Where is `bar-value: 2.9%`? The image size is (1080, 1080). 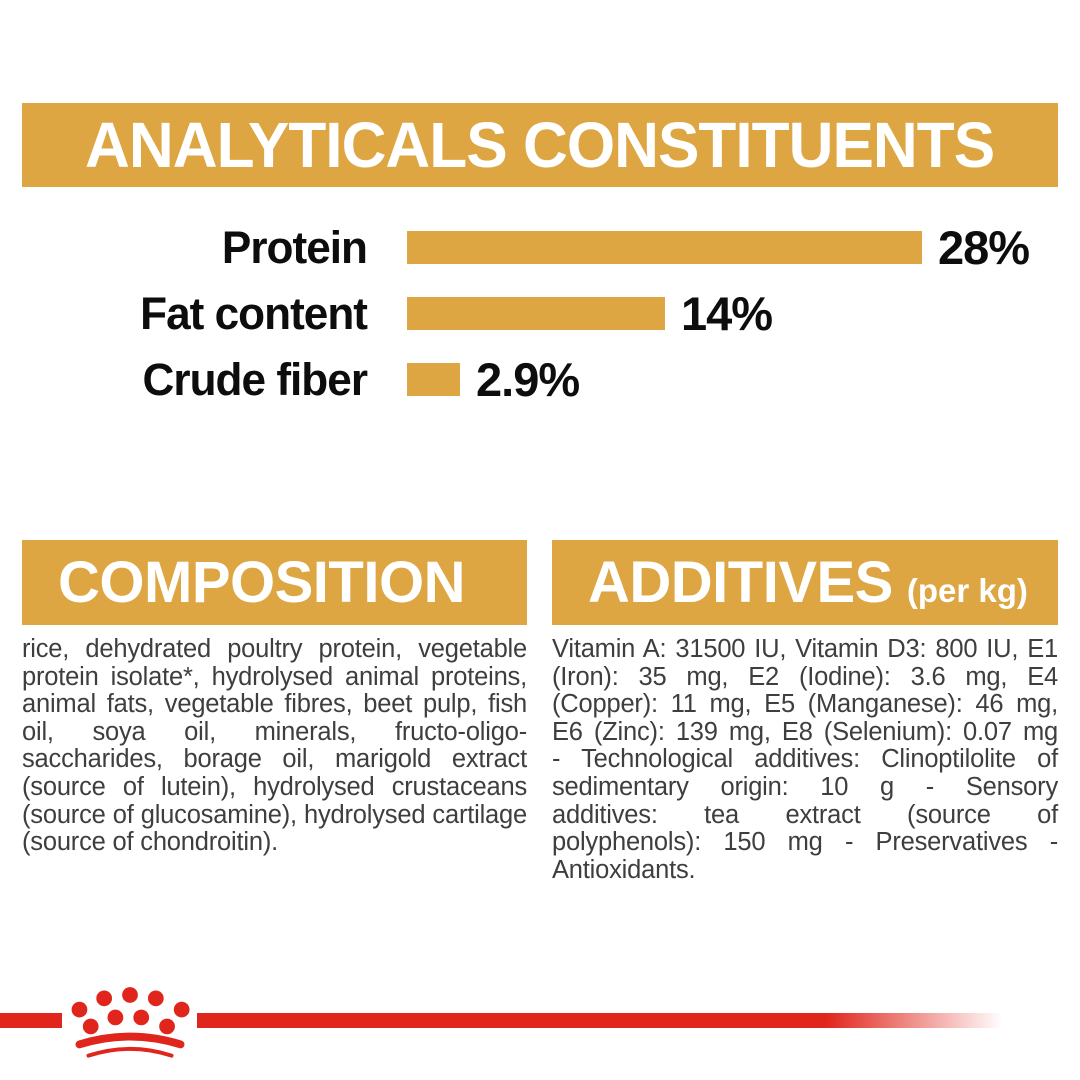
bar-value: 2.9% is located at coordinates (528, 379).